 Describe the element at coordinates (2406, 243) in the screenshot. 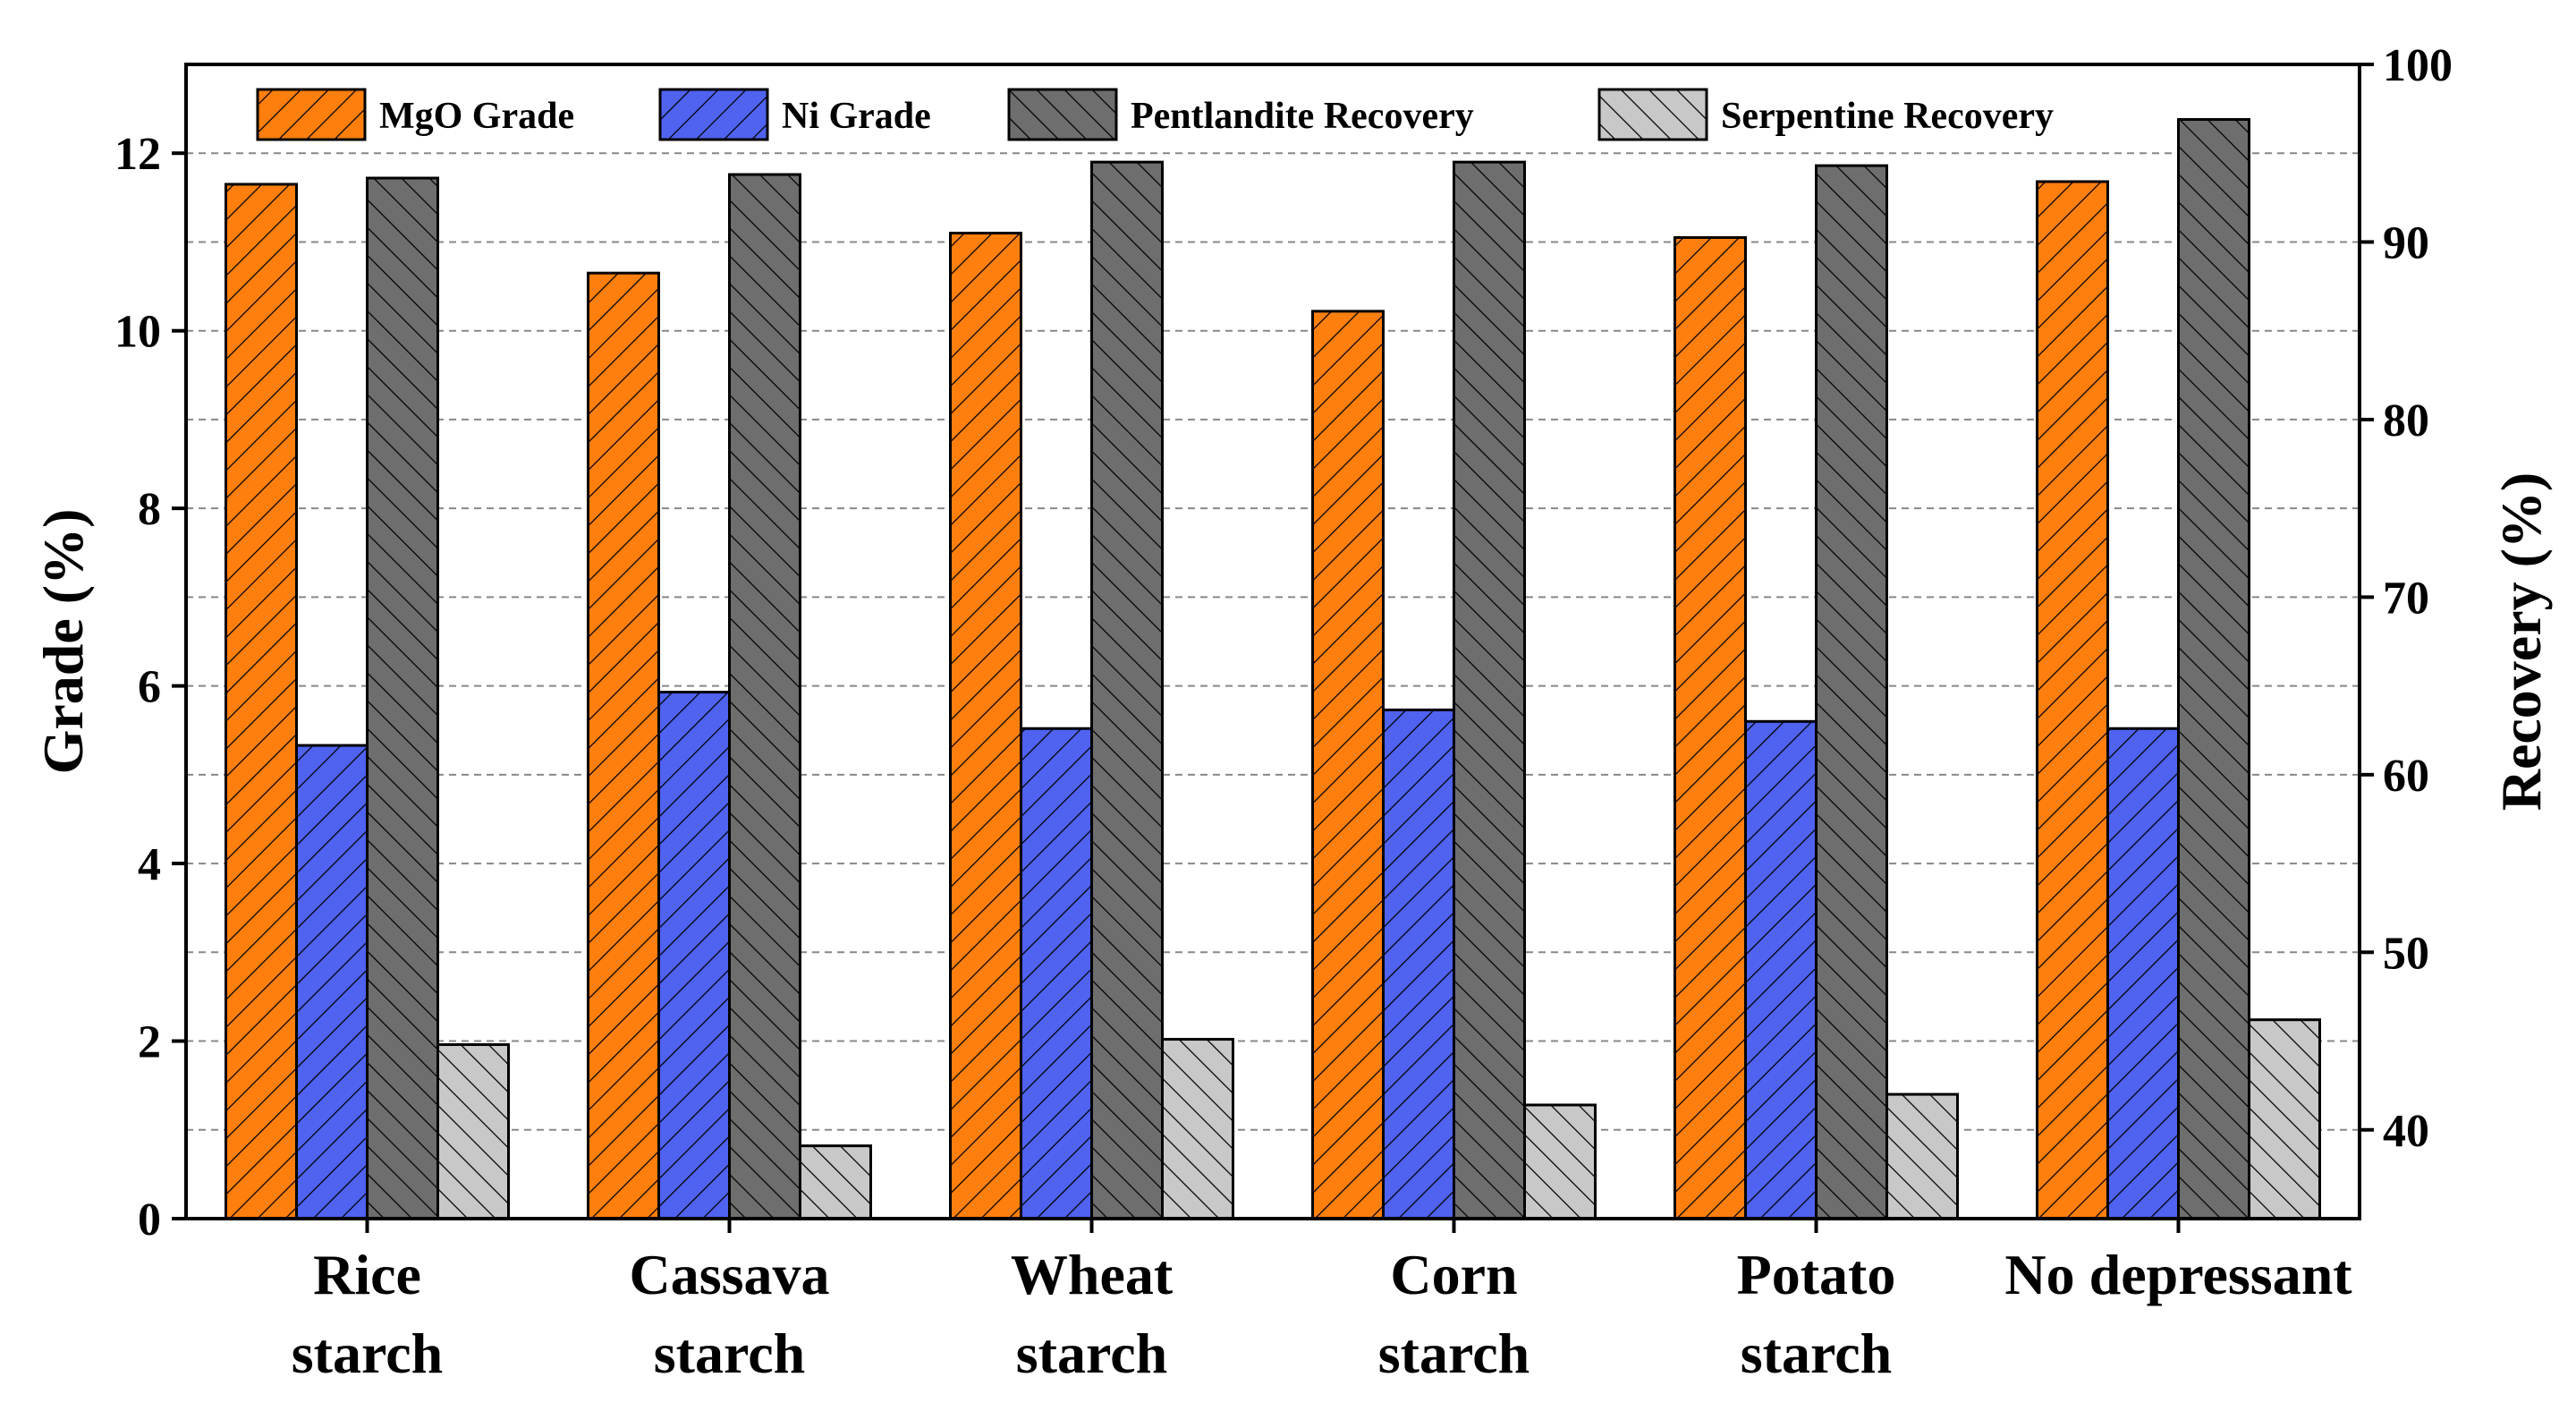

I see `right-tick-label: 90` at that location.